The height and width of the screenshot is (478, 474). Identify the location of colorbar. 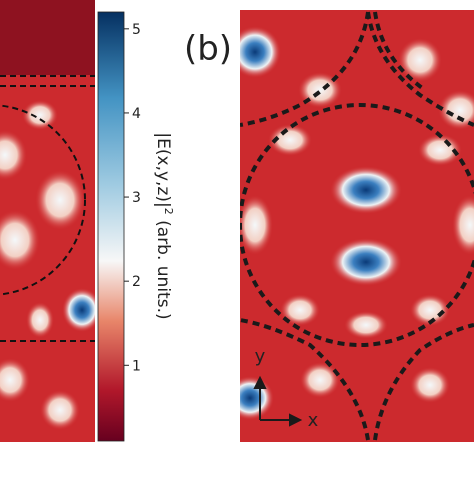
(111, 226).